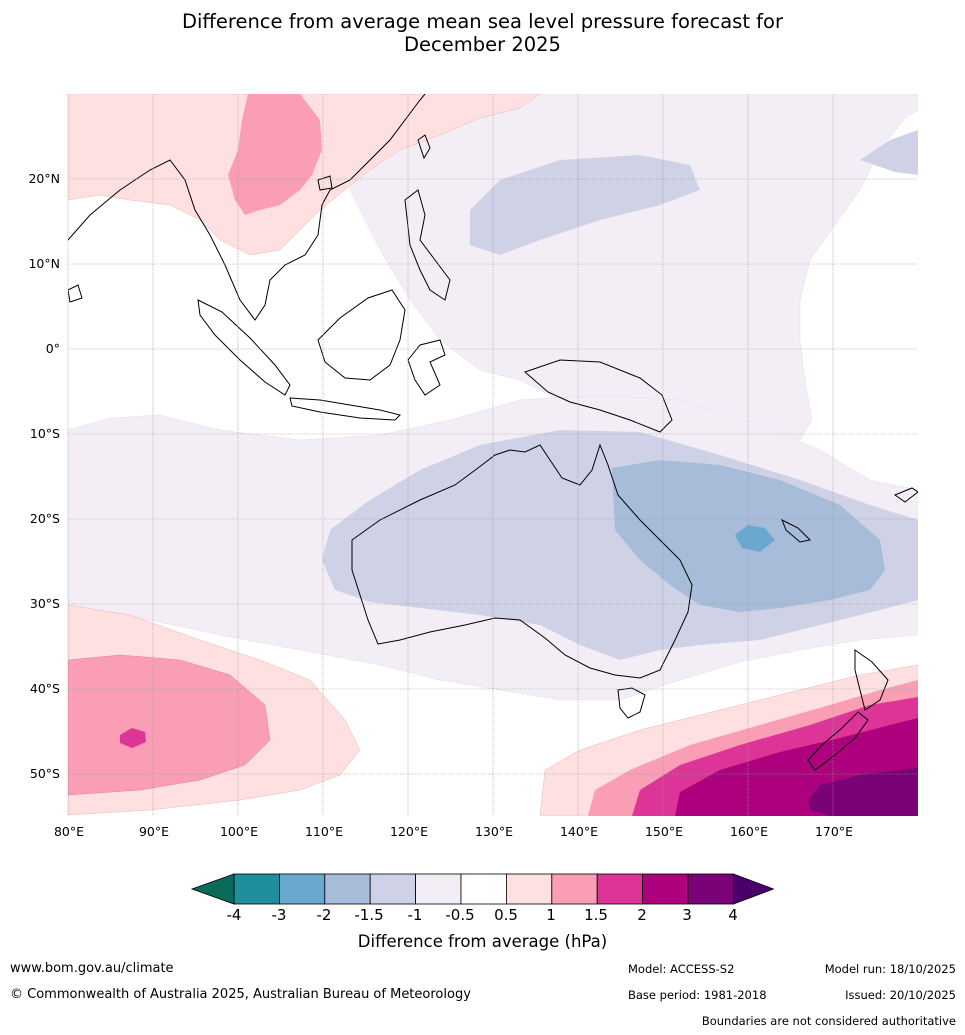 This screenshot has height=1035, width=965. I want to click on colorbar-tick-label: 0.5, so click(506, 915).